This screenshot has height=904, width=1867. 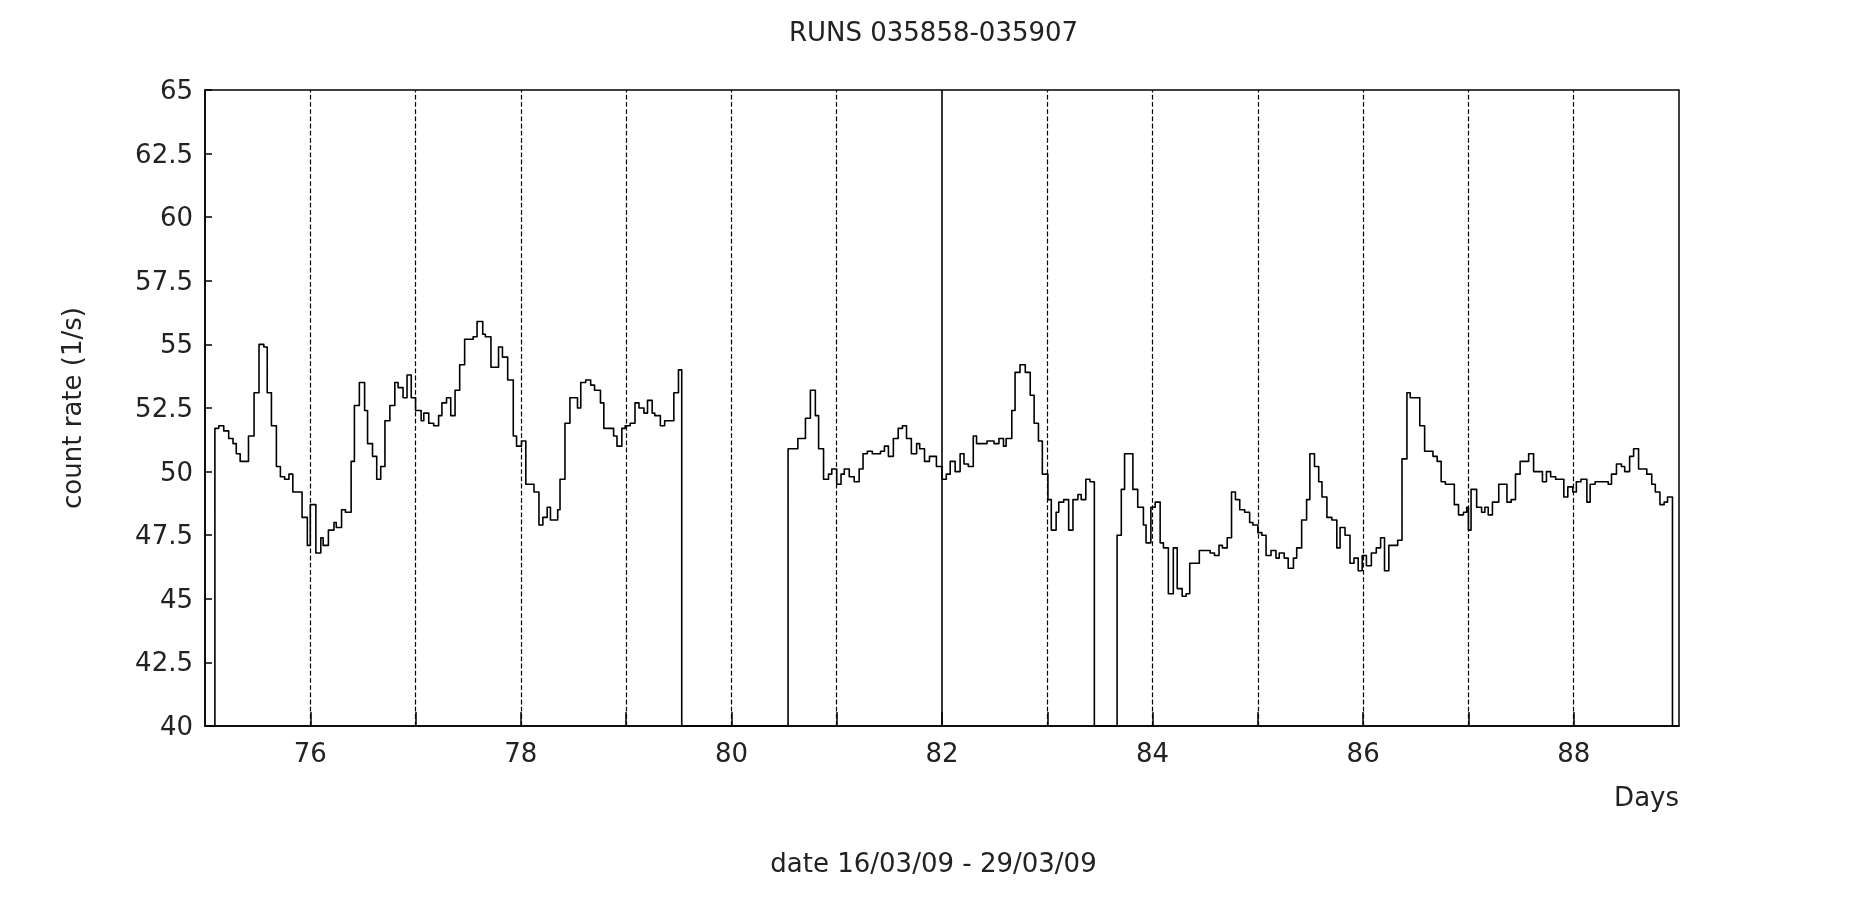 I want to click on y-tick-label: 50, so click(x=176, y=471).